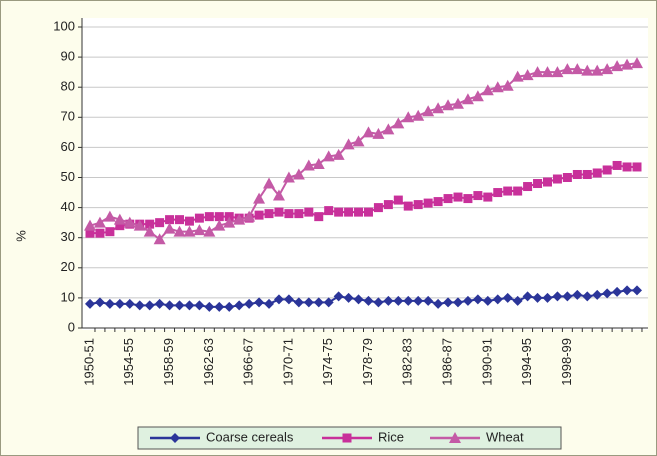  Describe the element at coordinates (287, 362) in the screenshot. I see `x-tick-label: 1970-71` at that location.